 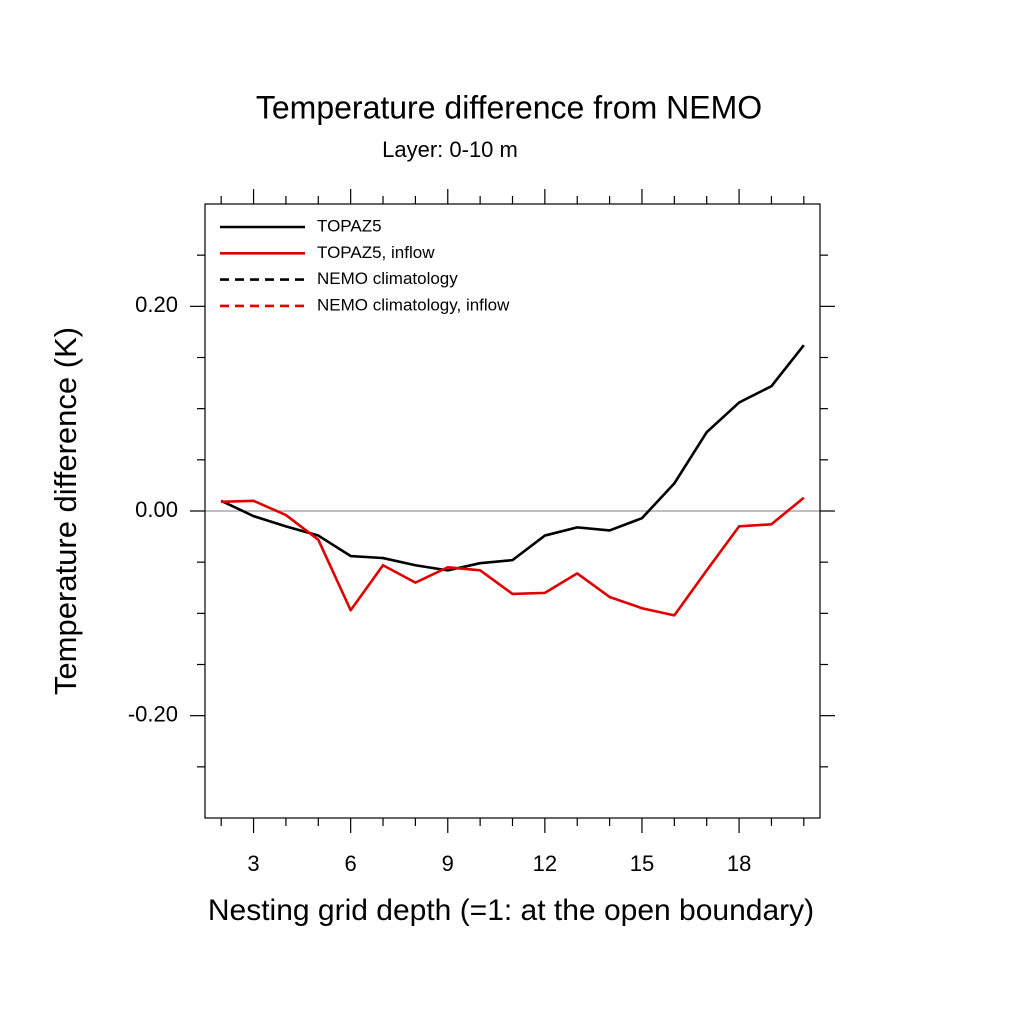 What do you see at coordinates (156, 304) in the screenshot?
I see `y-tick-label: 0.20` at bounding box center [156, 304].